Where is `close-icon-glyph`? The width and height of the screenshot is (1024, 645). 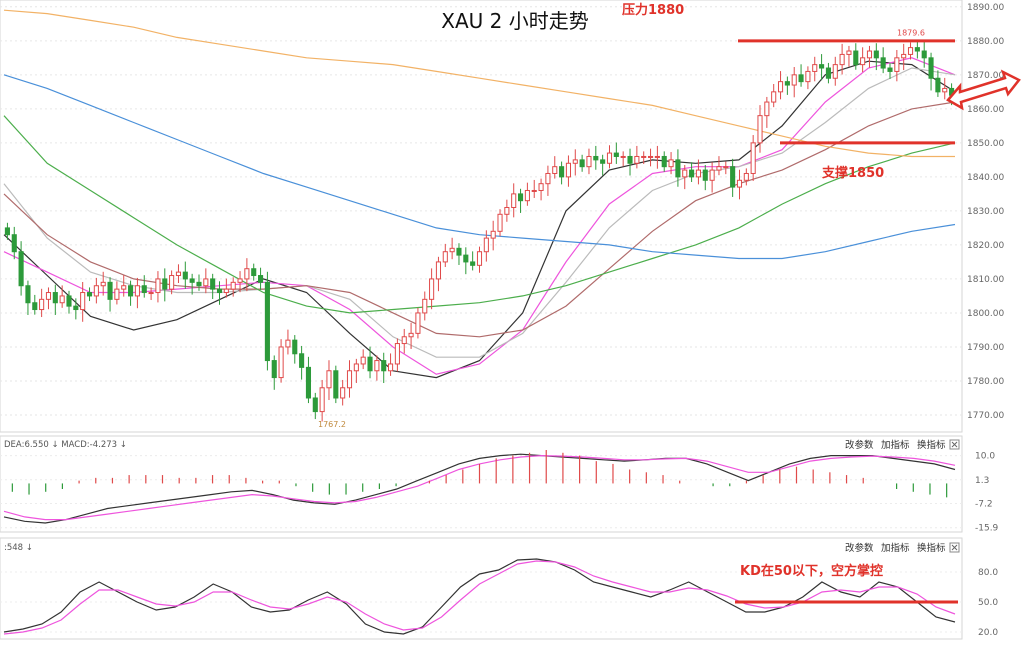
close-icon-glyph is located at coordinates (954, 444).